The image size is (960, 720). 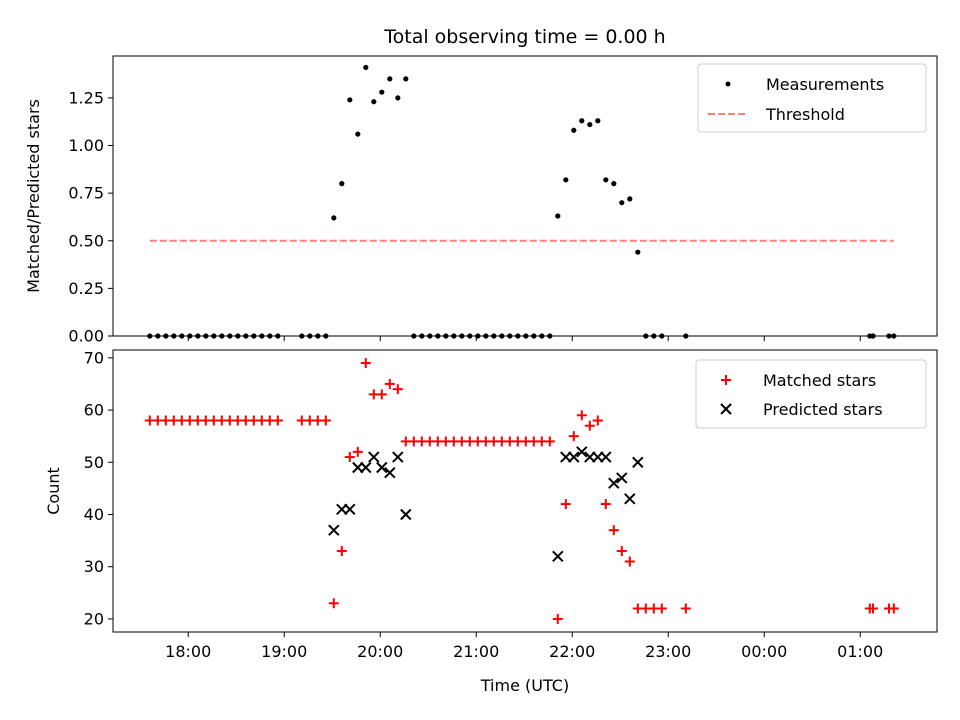 What do you see at coordinates (812, 98) in the screenshot?
I see `top-legend-box` at bounding box center [812, 98].